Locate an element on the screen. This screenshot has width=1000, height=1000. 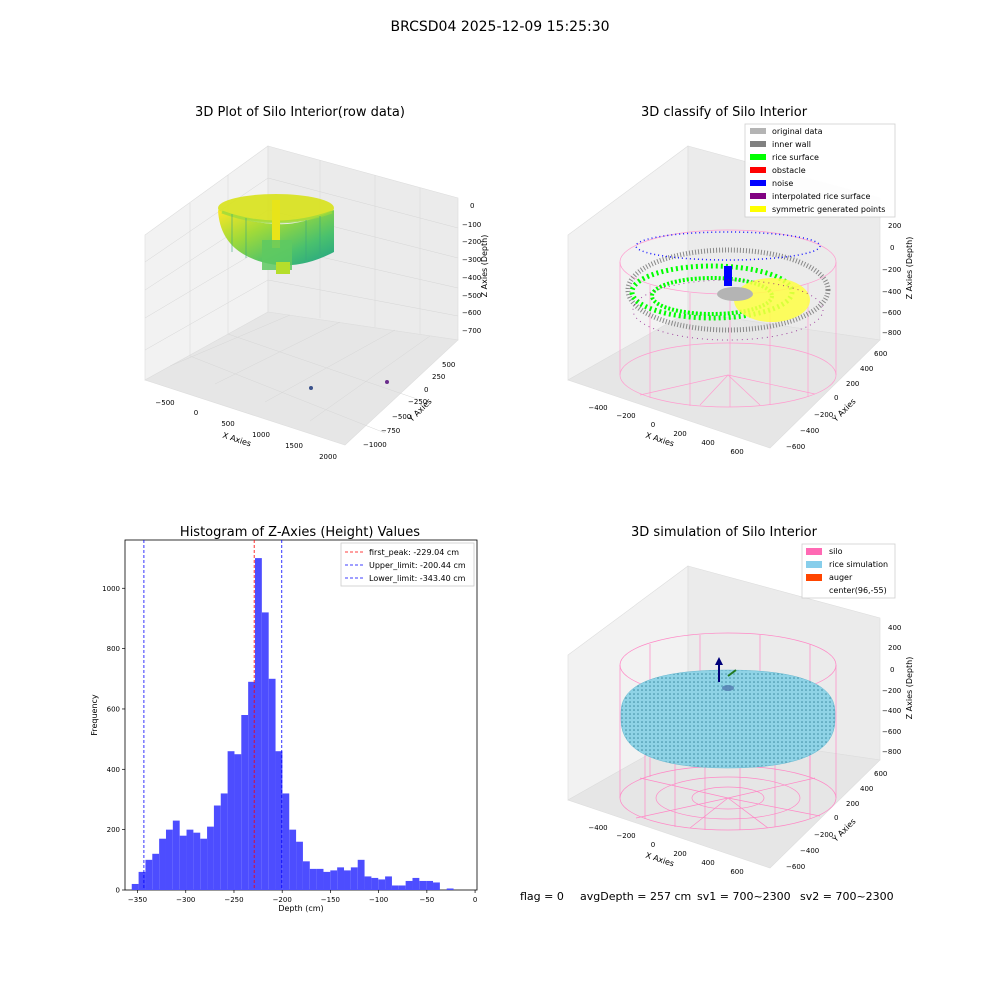
legend-label: first_peak: -229.04 cm is located at coordinates (414, 552).